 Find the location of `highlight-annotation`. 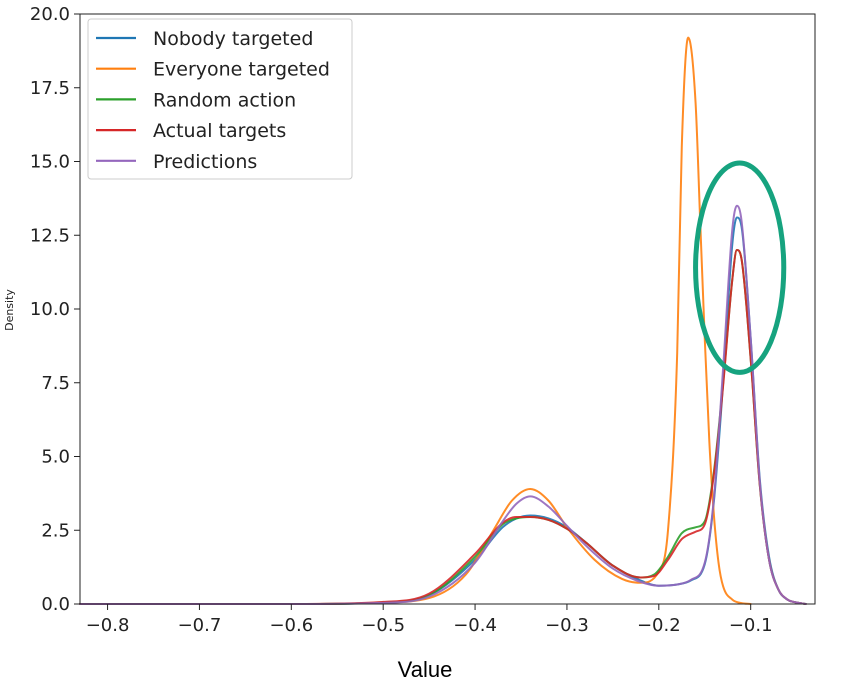

highlight-annotation is located at coordinates (740, 267).